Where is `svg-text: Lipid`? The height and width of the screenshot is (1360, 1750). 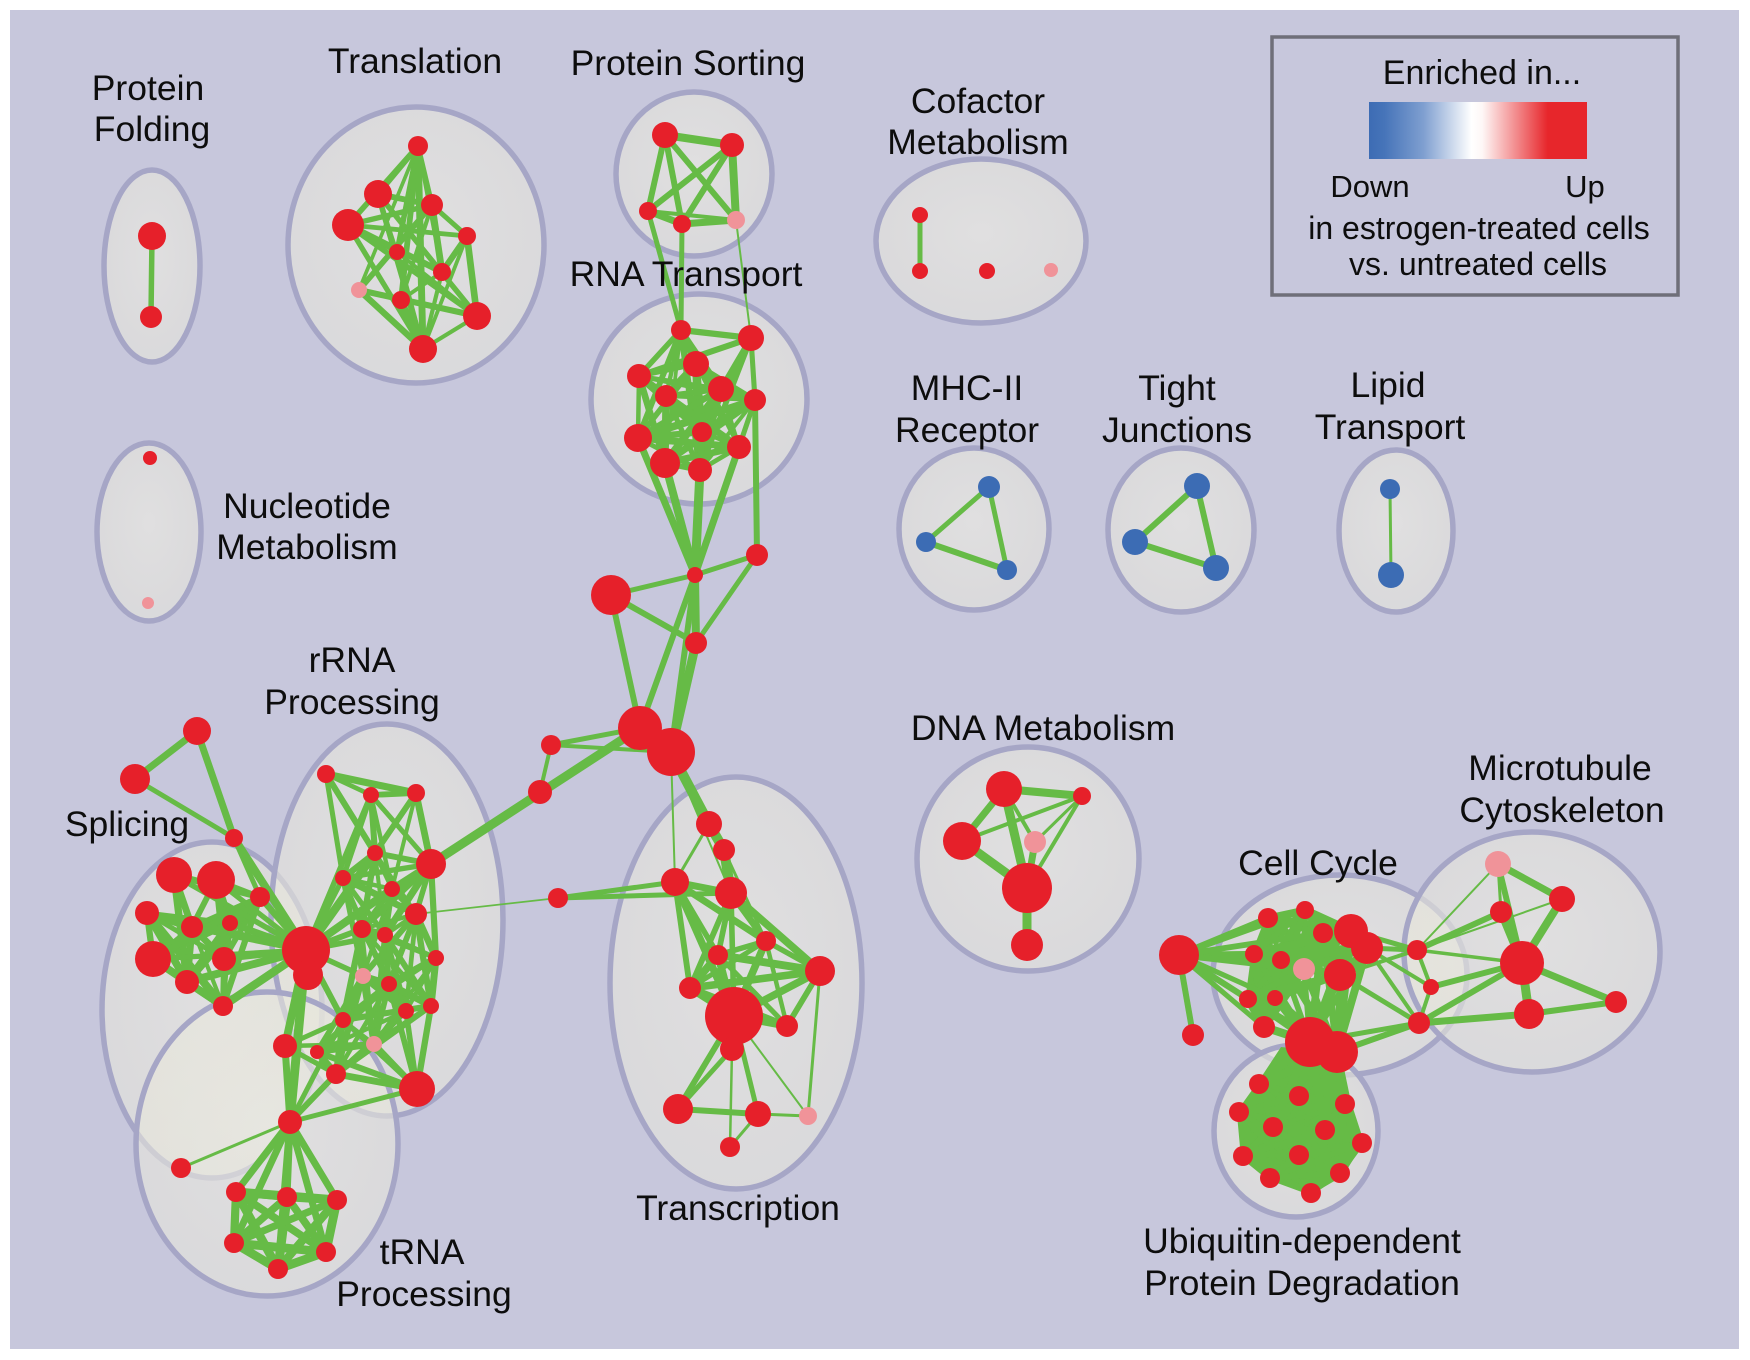
svg-text: Lipid is located at coordinates (1387, 385).